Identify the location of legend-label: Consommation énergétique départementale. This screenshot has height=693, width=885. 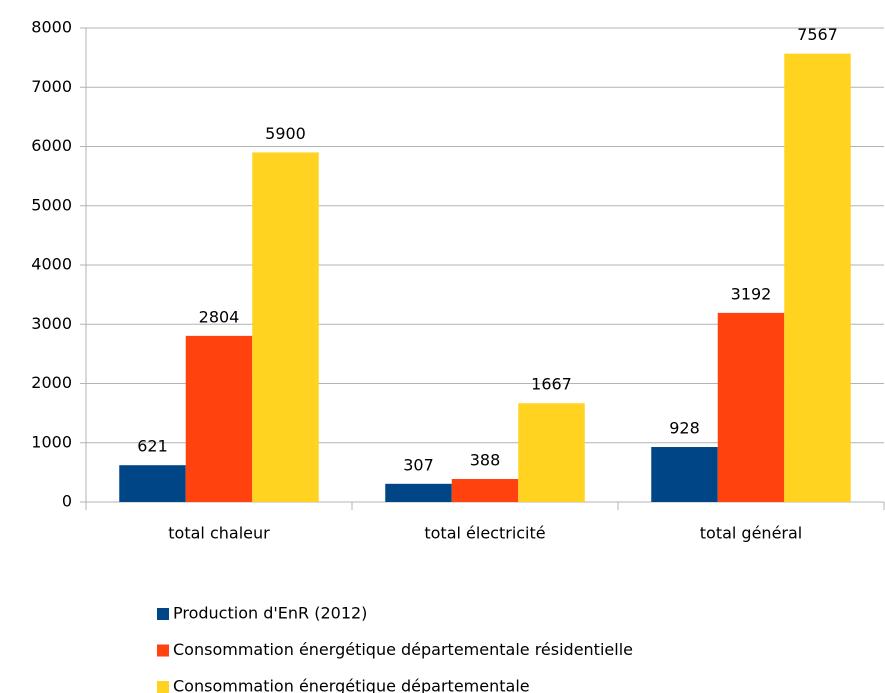
(351, 685).